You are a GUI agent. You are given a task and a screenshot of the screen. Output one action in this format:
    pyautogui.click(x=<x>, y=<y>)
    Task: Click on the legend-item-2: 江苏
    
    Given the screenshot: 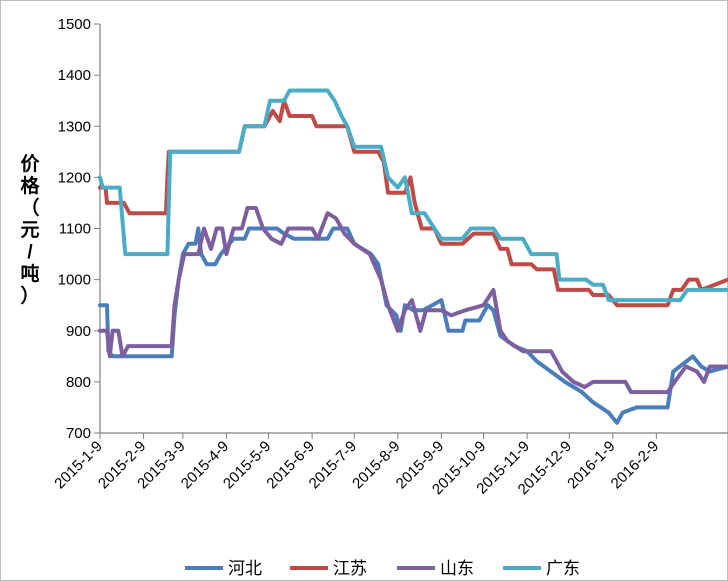 What is the action you would take?
    pyautogui.click(x=328, y=568)
    